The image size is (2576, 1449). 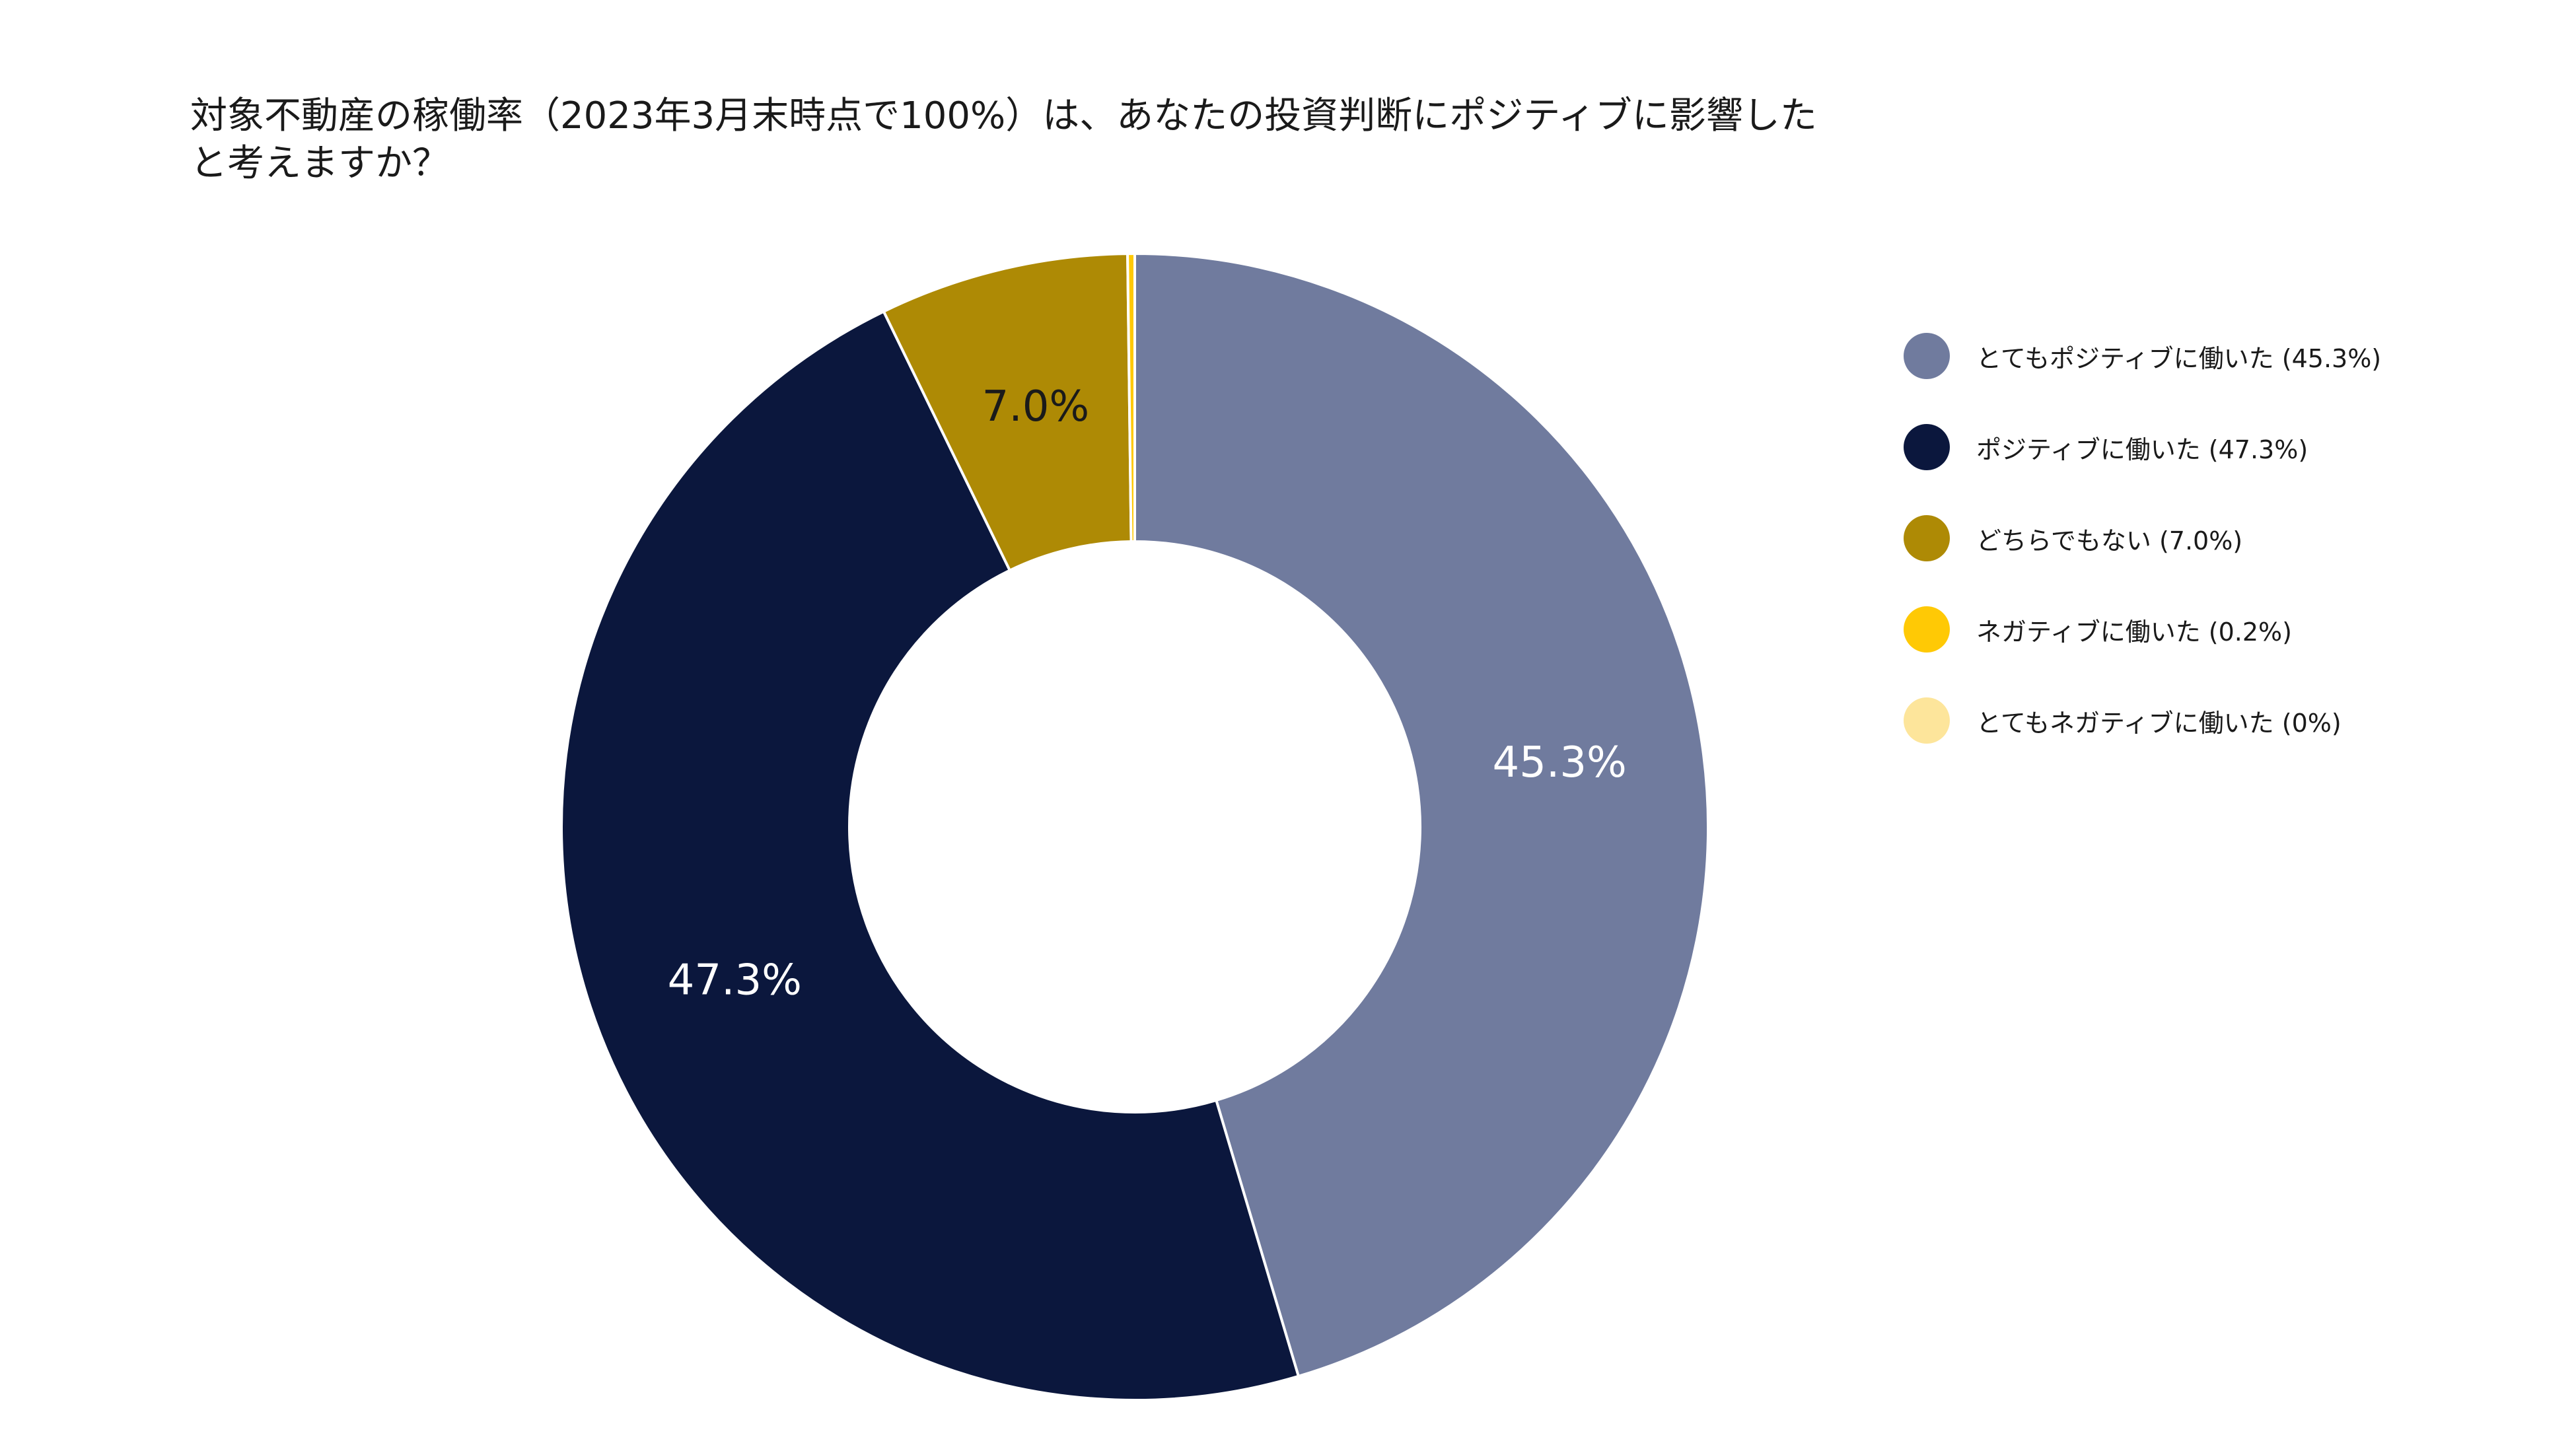 What do you see at coordinates (735, 981) in the screenshot?
I see `slice-data-label-2: 47.3%` at bounding box center [735, 981].